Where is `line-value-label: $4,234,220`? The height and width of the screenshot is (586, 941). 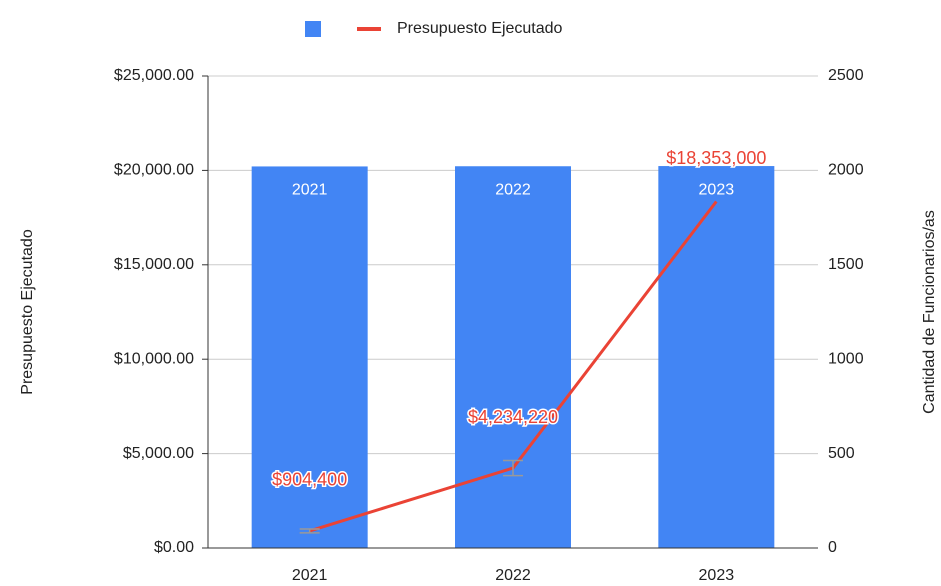 line-value-label: $4,234,220 is located at coordinates (513, 417).